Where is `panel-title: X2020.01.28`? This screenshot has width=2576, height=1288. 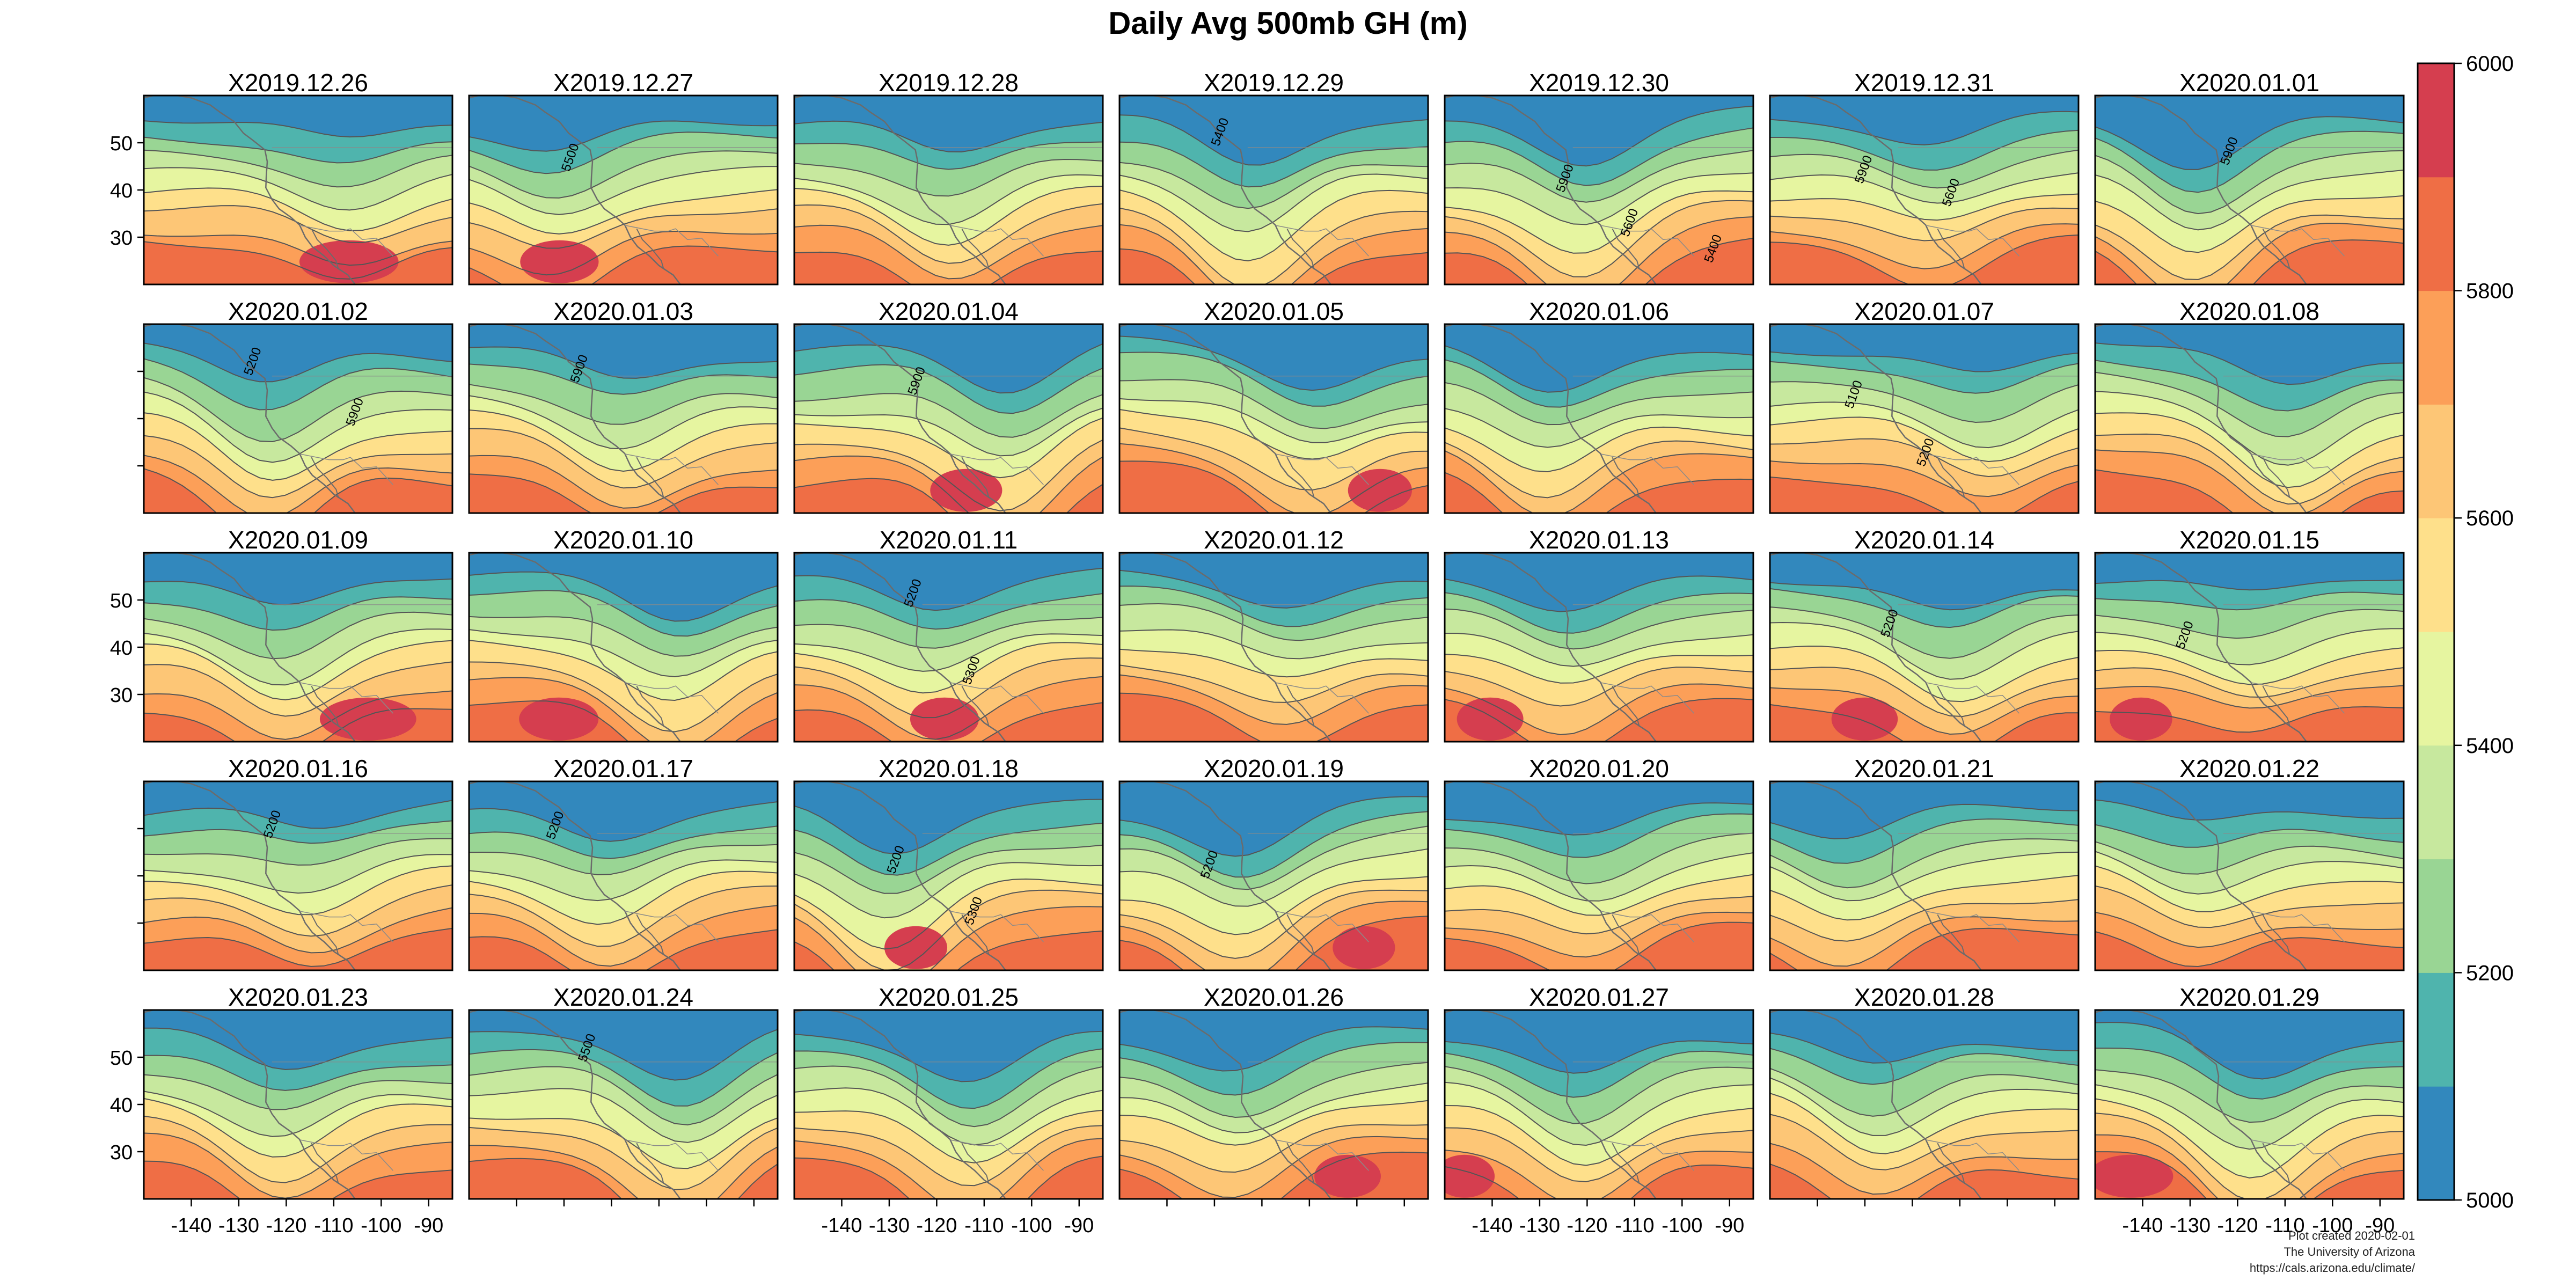 panel-title: X2020.01.28 is located at coordinates (1924, 997).